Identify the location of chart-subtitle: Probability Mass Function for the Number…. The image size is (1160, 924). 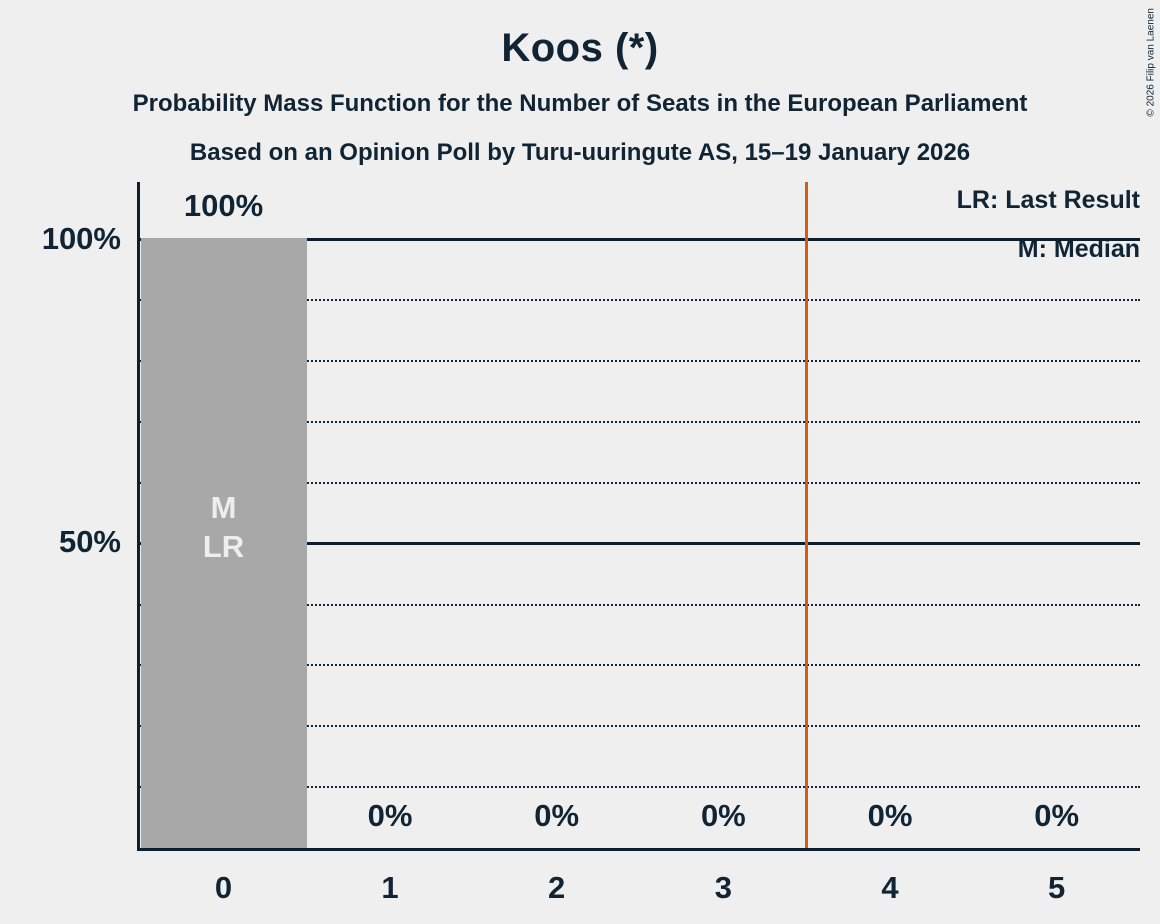
(580, 103).